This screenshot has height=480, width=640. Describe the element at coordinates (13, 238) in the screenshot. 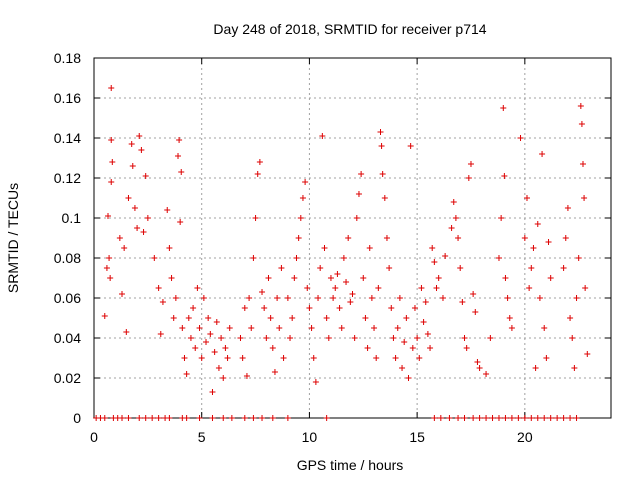

I see `y-axis-label: SRMTID / TECUs` at that location.